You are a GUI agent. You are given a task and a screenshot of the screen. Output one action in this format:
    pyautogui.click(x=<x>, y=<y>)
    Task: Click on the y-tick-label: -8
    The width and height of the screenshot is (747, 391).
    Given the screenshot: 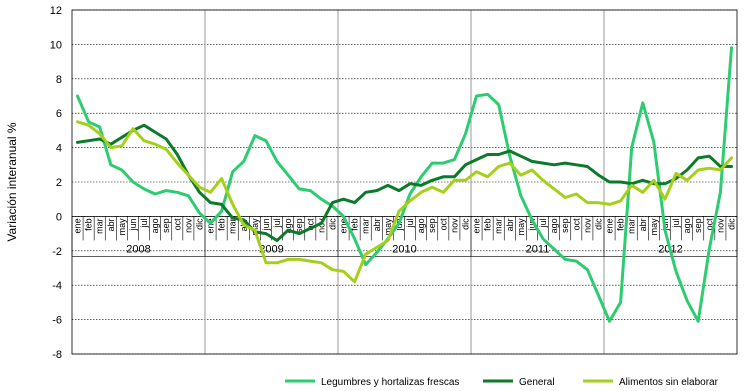 What is the action you would take?
    pyautogui.click(x=57, y=355)
    